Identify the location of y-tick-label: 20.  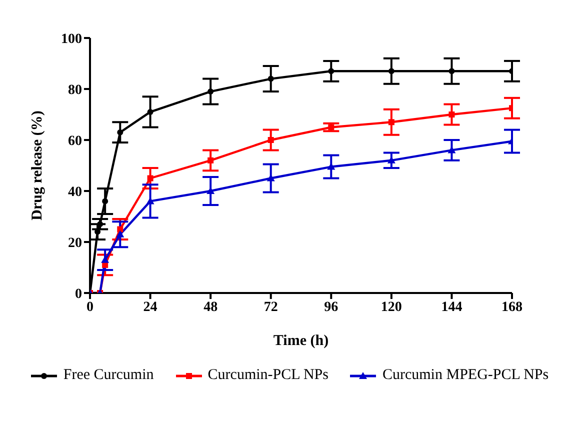
(75, 243).